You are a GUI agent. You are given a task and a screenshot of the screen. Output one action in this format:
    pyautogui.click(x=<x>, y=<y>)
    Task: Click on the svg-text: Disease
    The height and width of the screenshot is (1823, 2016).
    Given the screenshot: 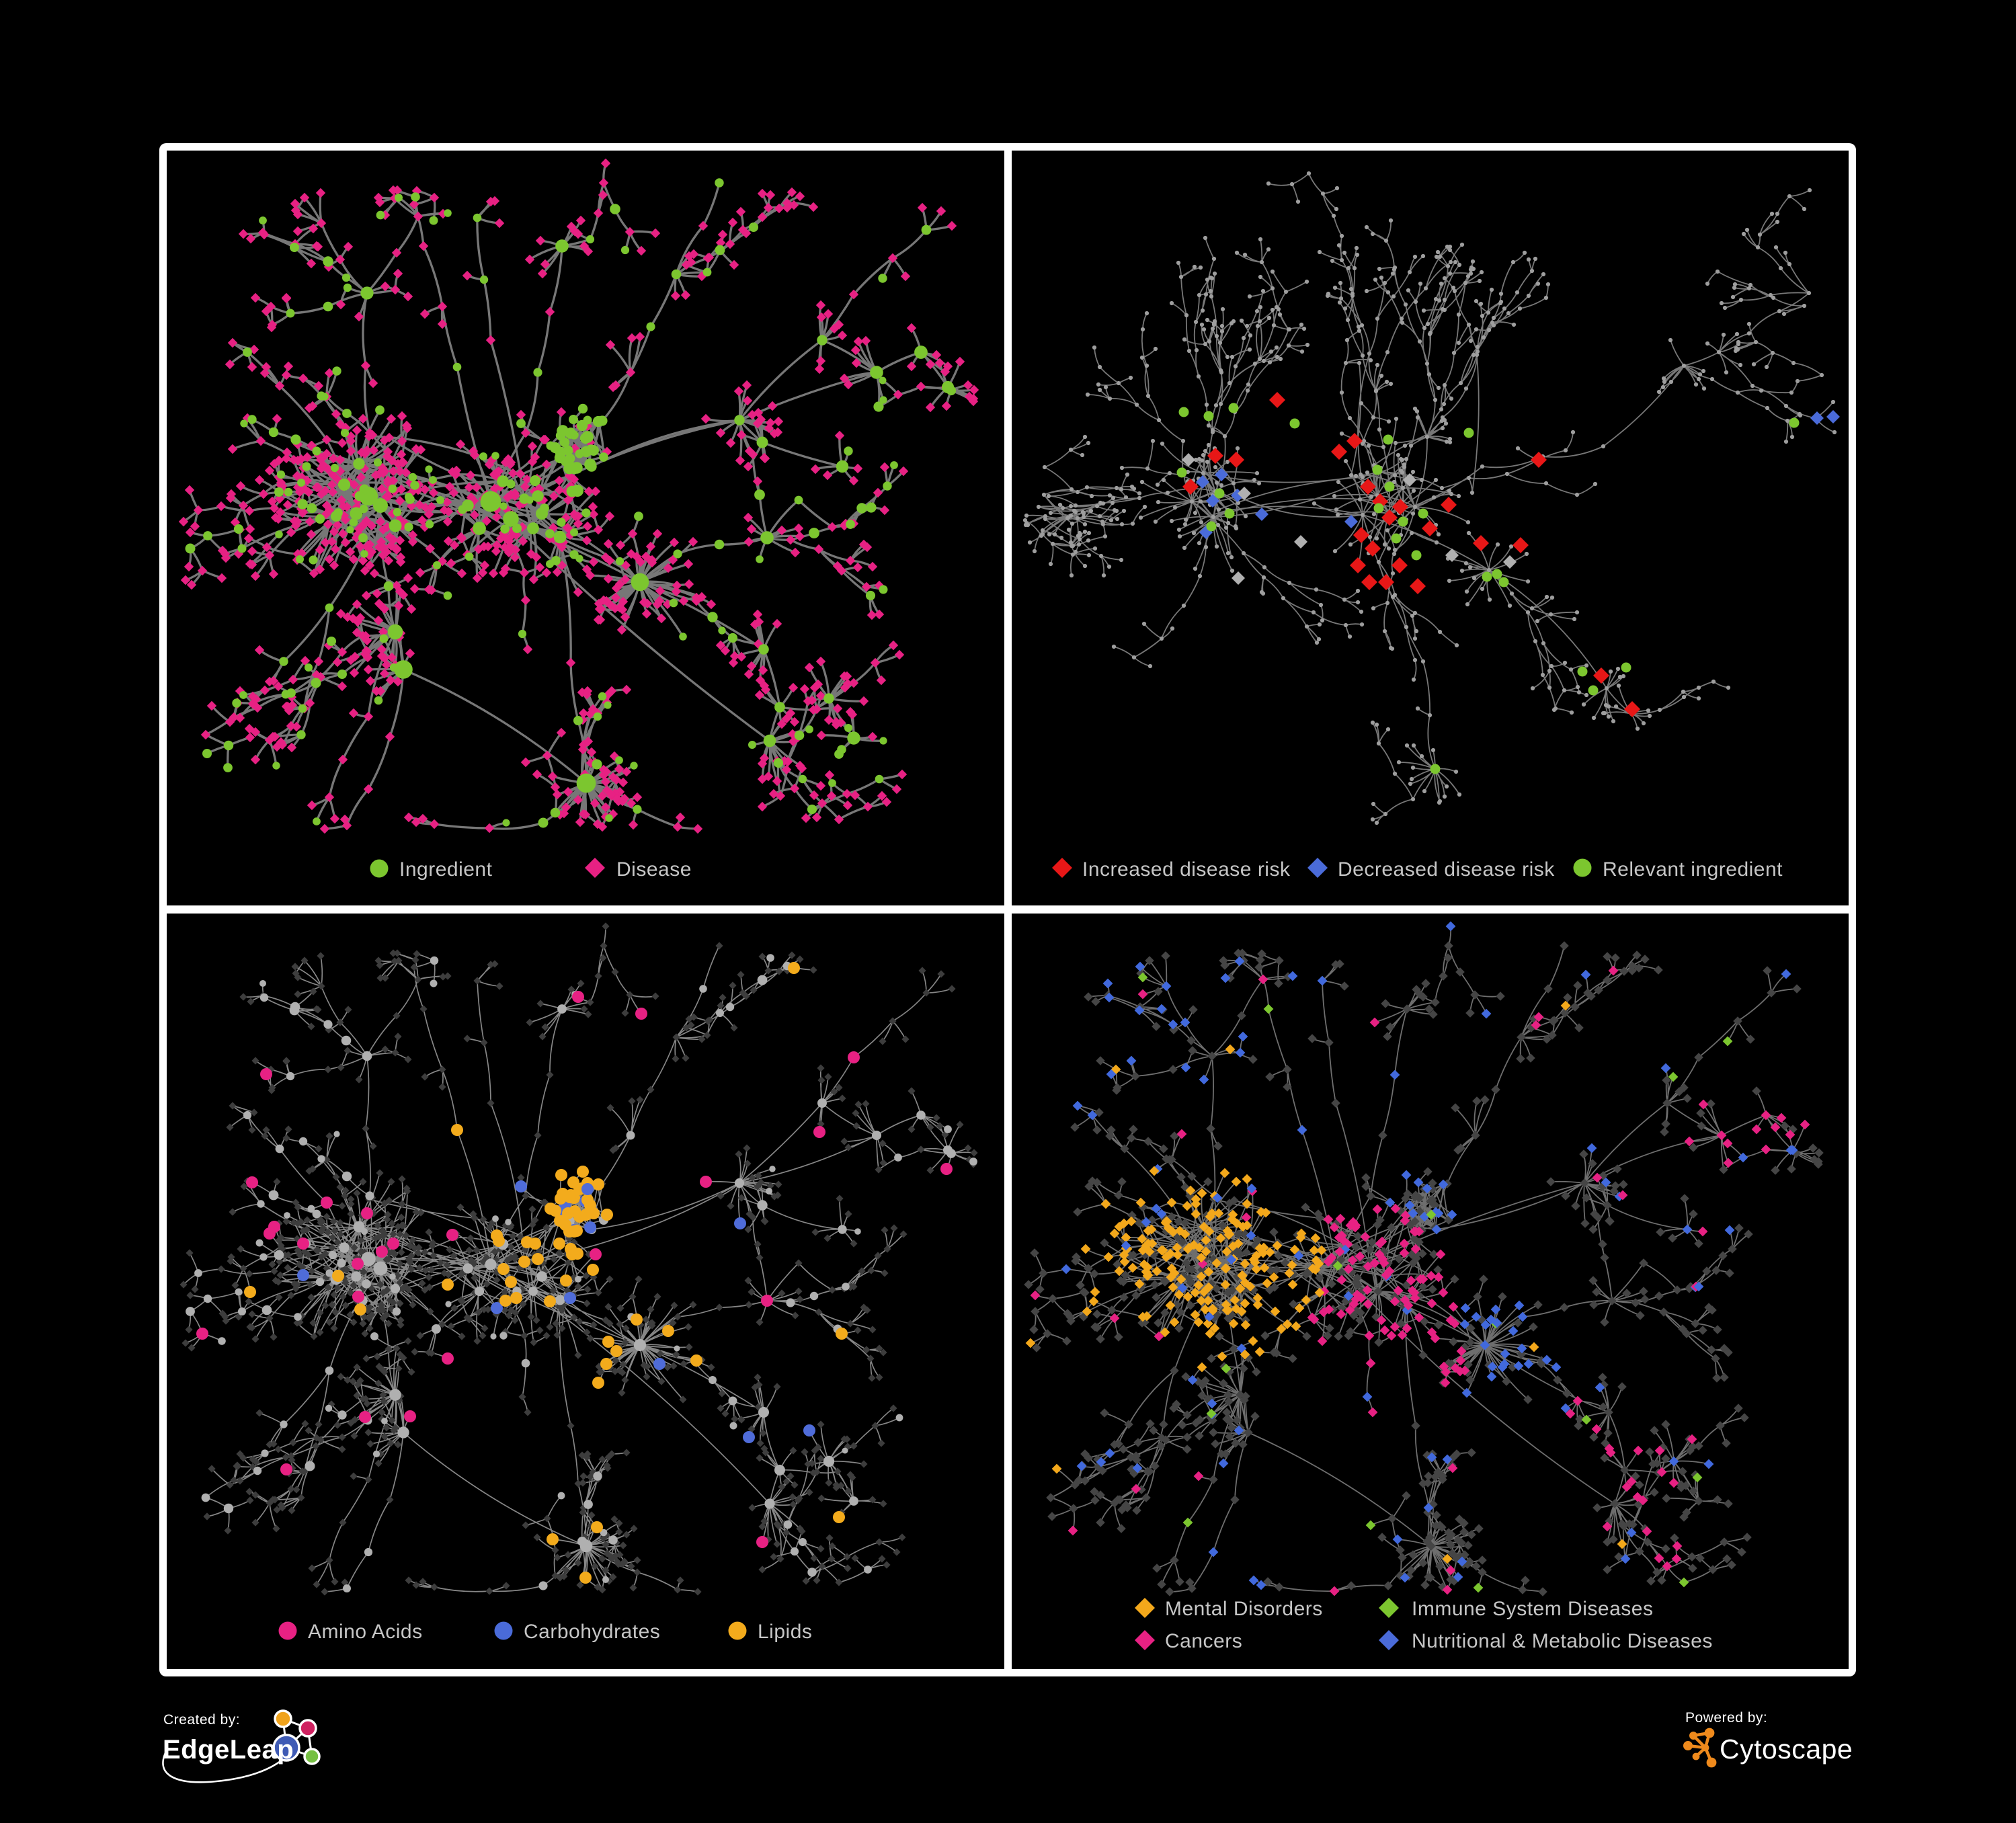 What is the action you would take?
    pyautogui.click(x=654, y=869)
    